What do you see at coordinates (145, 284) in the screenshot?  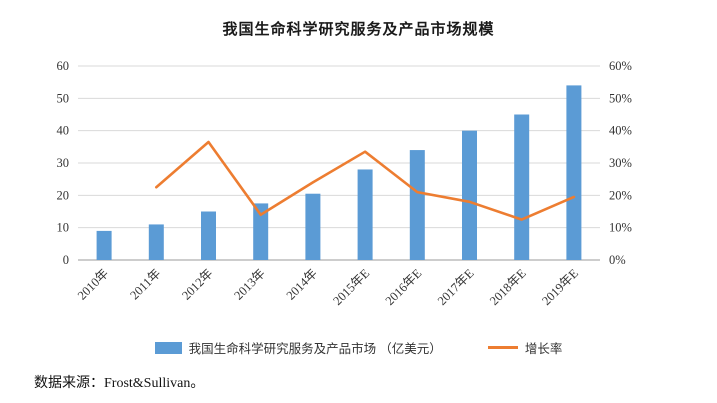 I see `x-axis-label: 2011年` at bounding box center [145, 284].